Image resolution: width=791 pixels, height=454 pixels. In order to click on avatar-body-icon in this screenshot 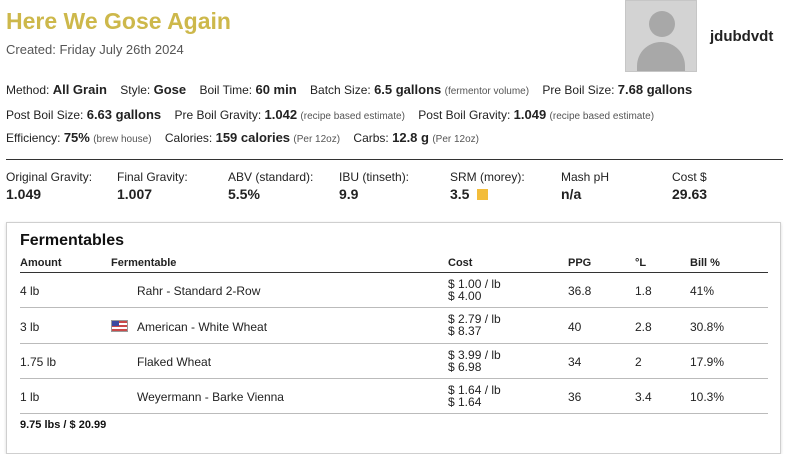, I will do `click(661, 56)`.